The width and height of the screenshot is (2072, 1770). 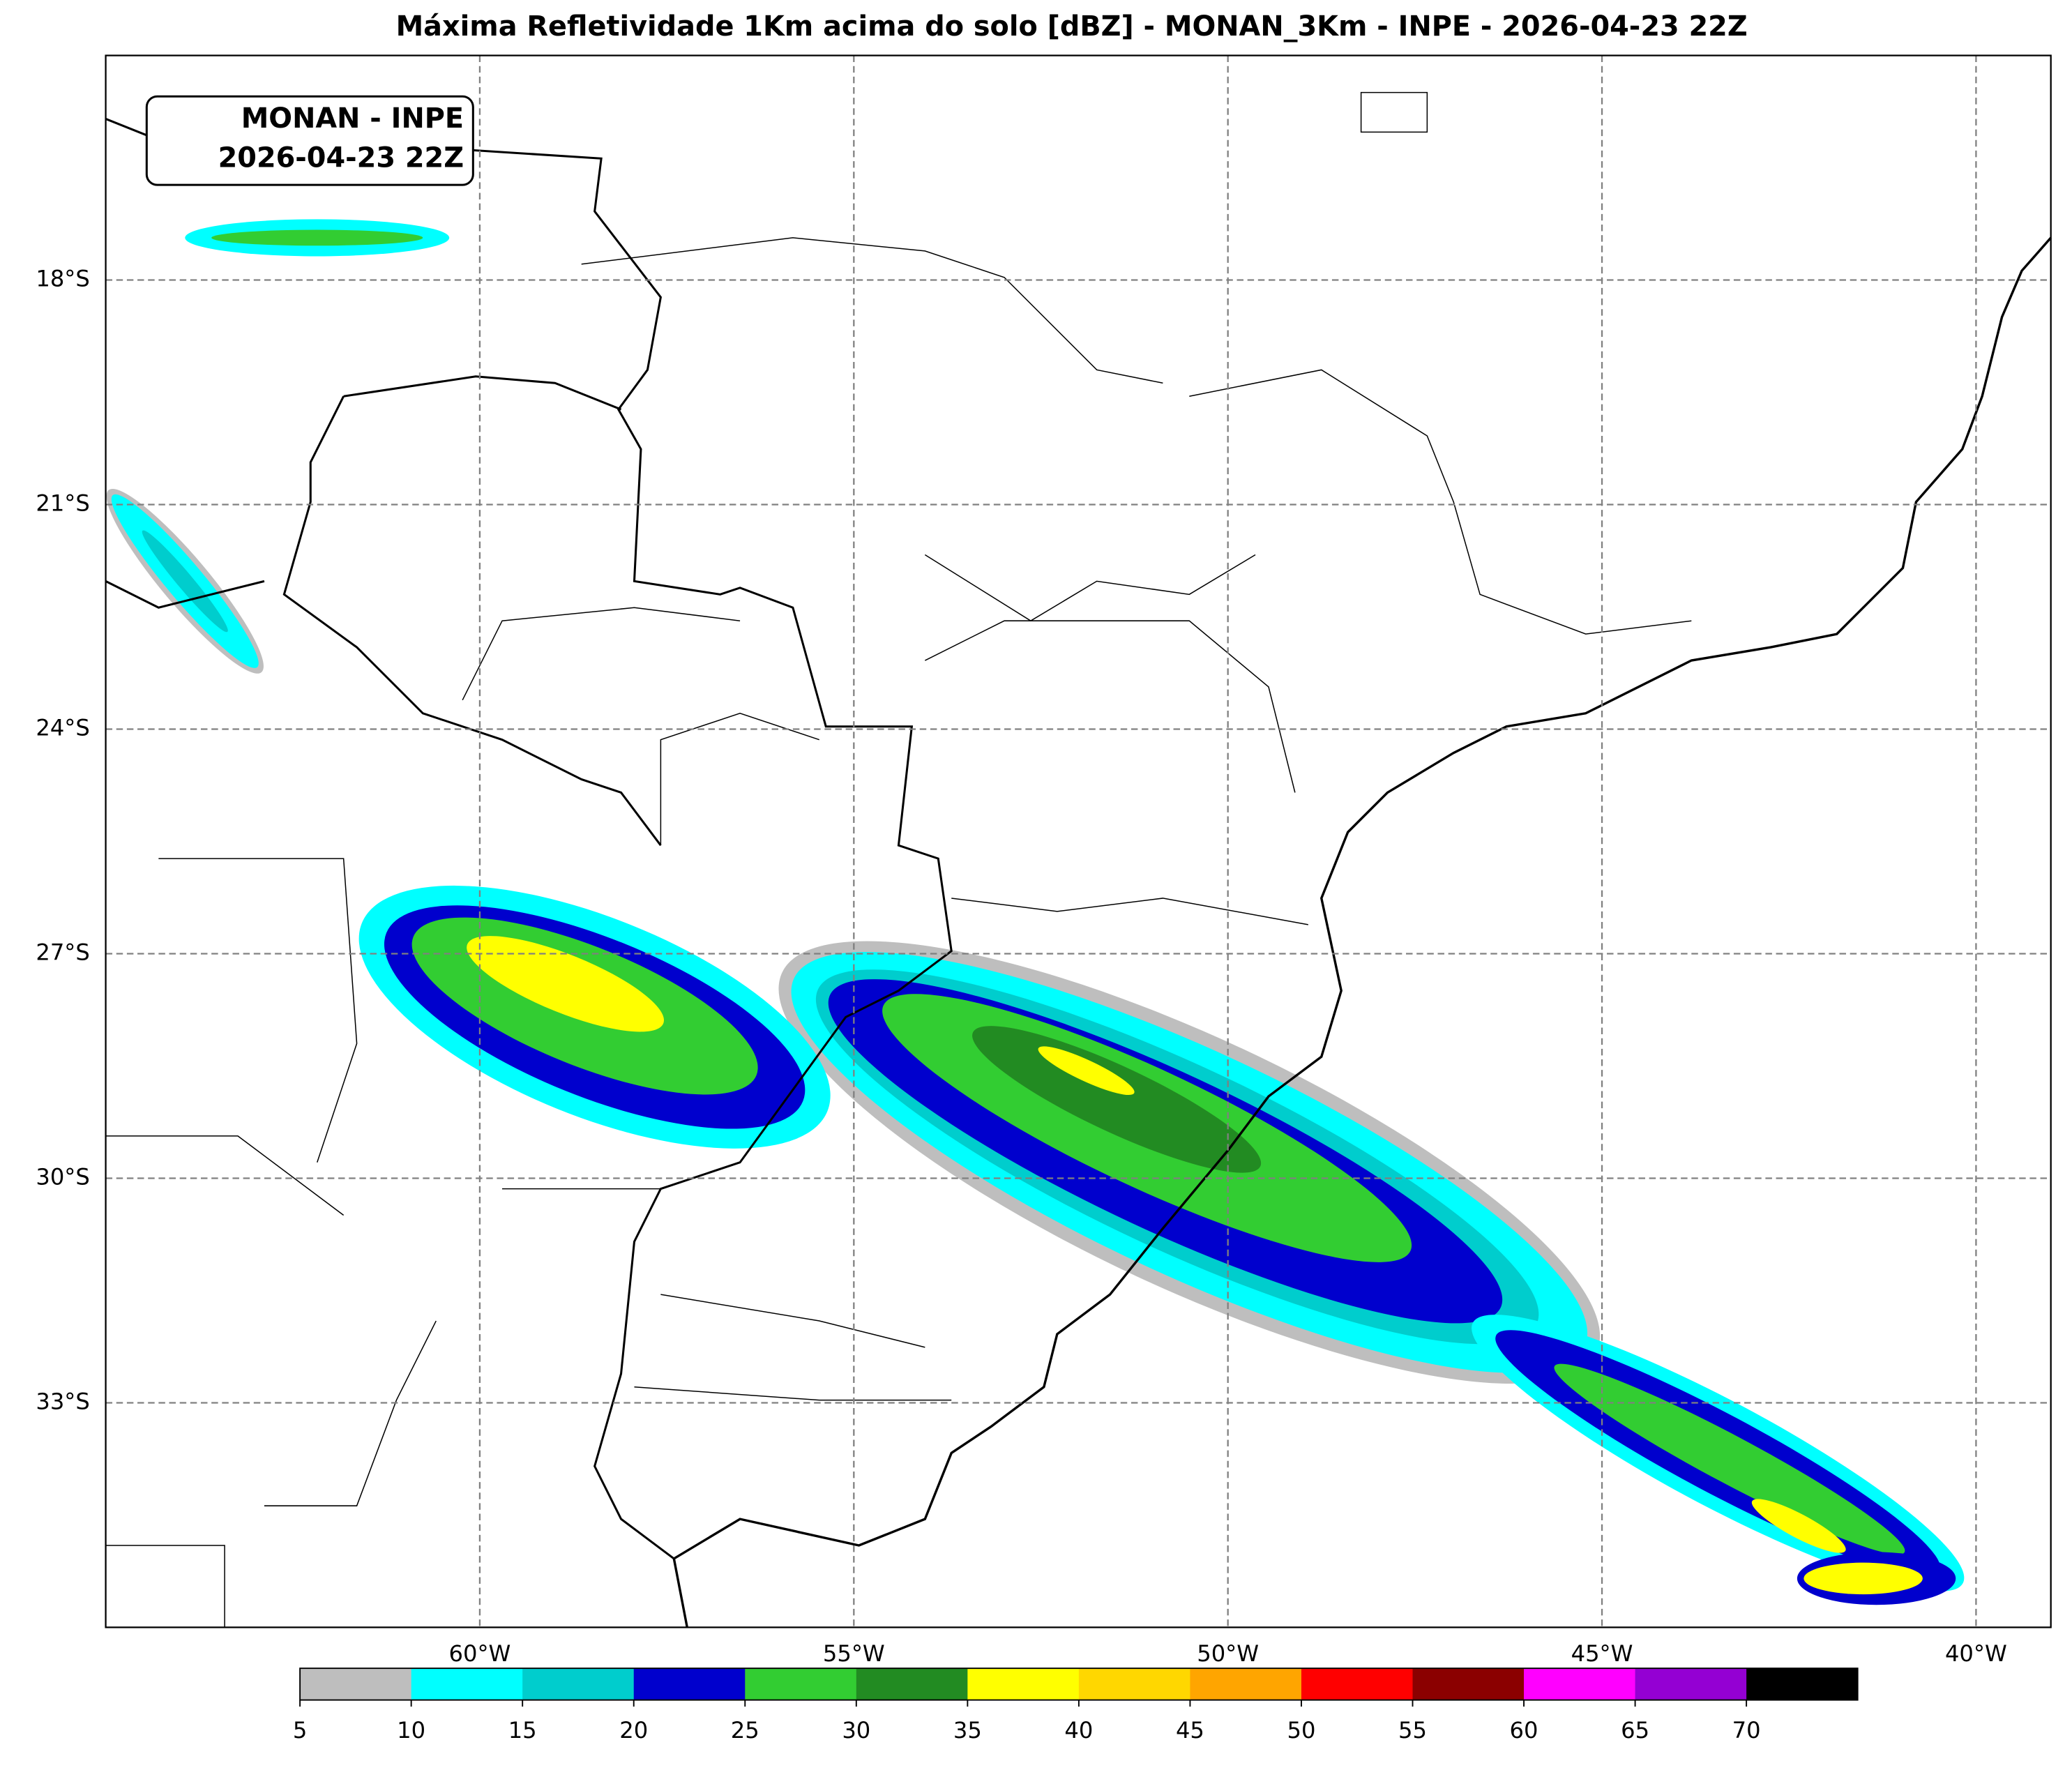 What do you see at coordinates (309, 141) in the screenshot?
I see `inset-box` at bounding box center [309, 141].